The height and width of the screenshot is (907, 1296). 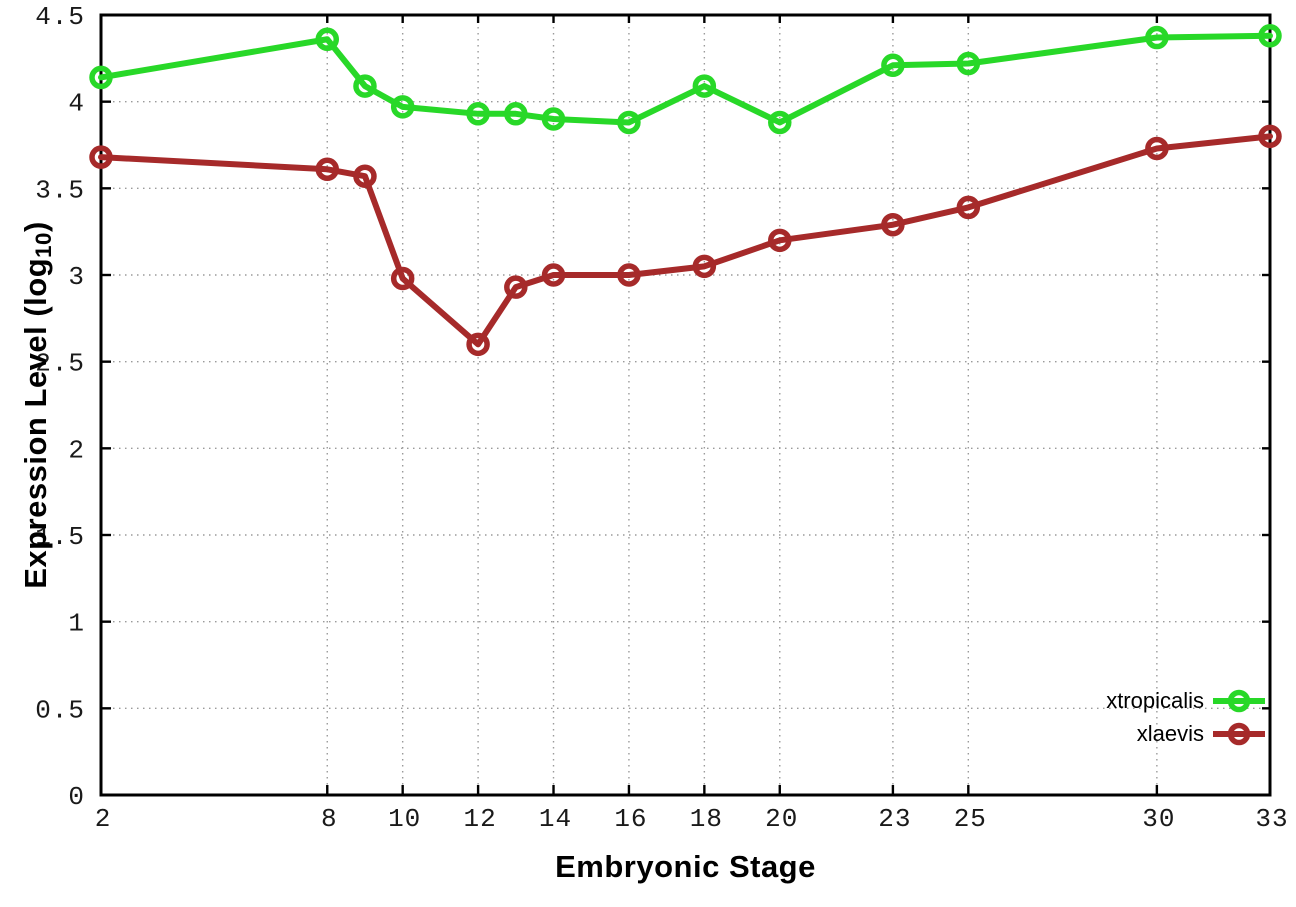 What do you see at coordinates (1155, 700) in the screenshot?
I see `legend-label: xtropicalis` at bounding box center [1155, 700].